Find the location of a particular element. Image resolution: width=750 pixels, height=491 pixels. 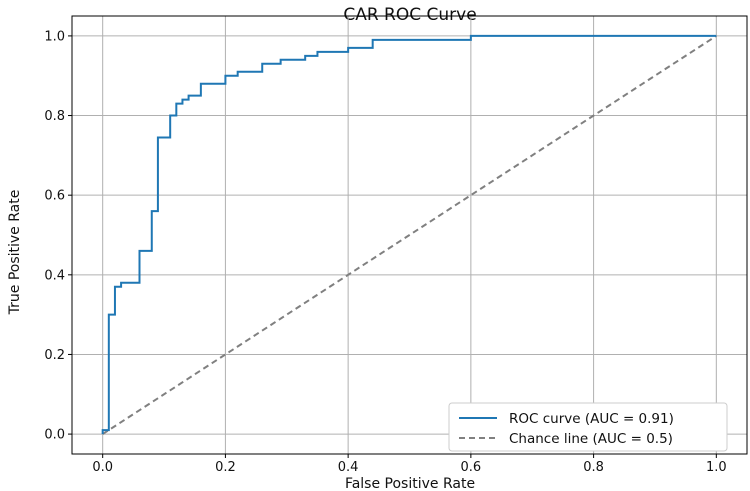

y-axis-label: True Positive Rate is located at coordinates (15, 253).